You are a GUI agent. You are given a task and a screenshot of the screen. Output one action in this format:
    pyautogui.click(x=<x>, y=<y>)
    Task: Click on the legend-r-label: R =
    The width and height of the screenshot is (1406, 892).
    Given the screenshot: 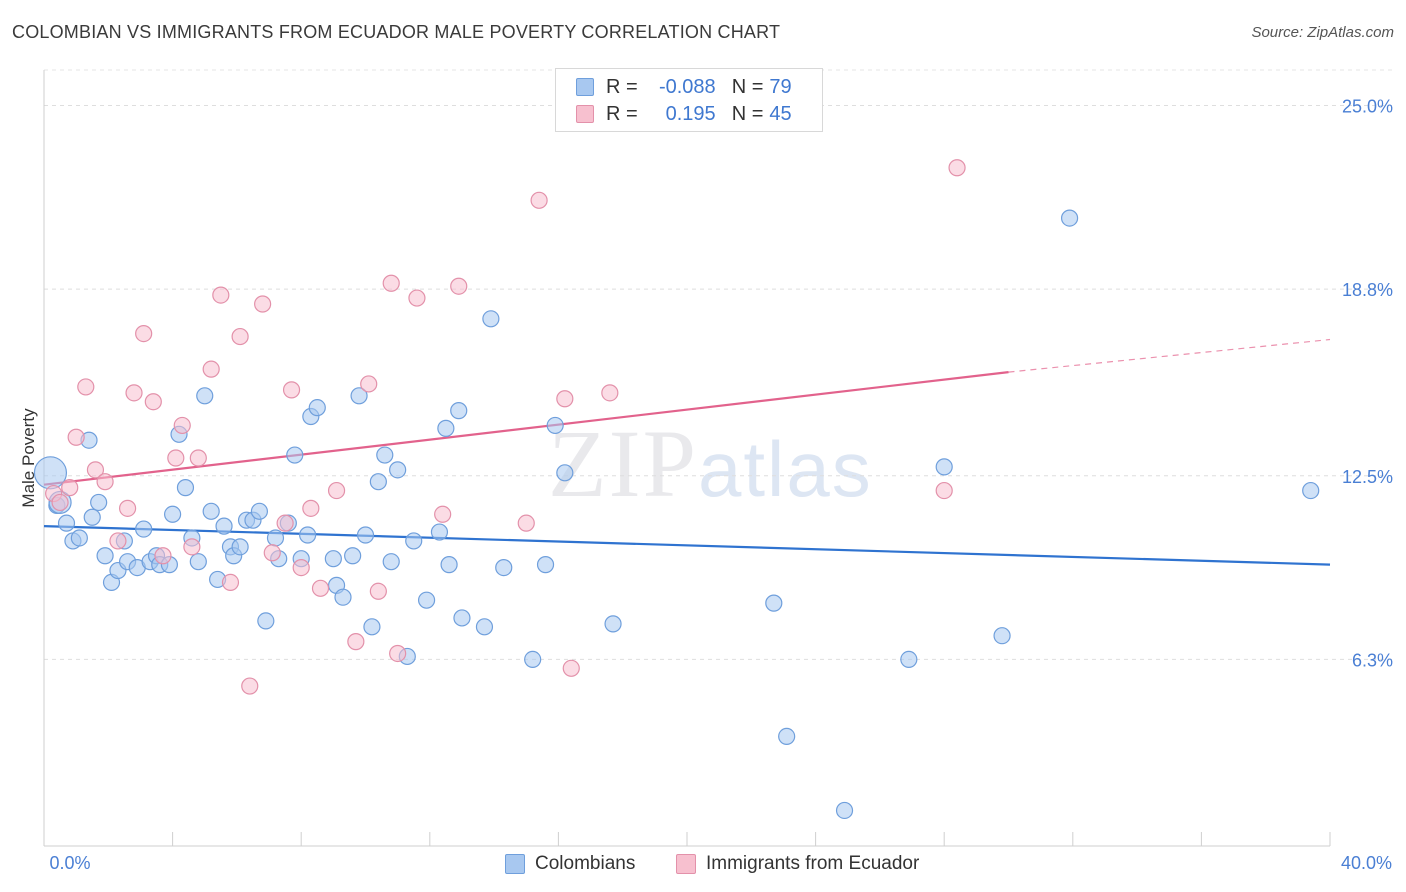 What is the action you would take?
    pyautogui.click(x=622, y=86)
    